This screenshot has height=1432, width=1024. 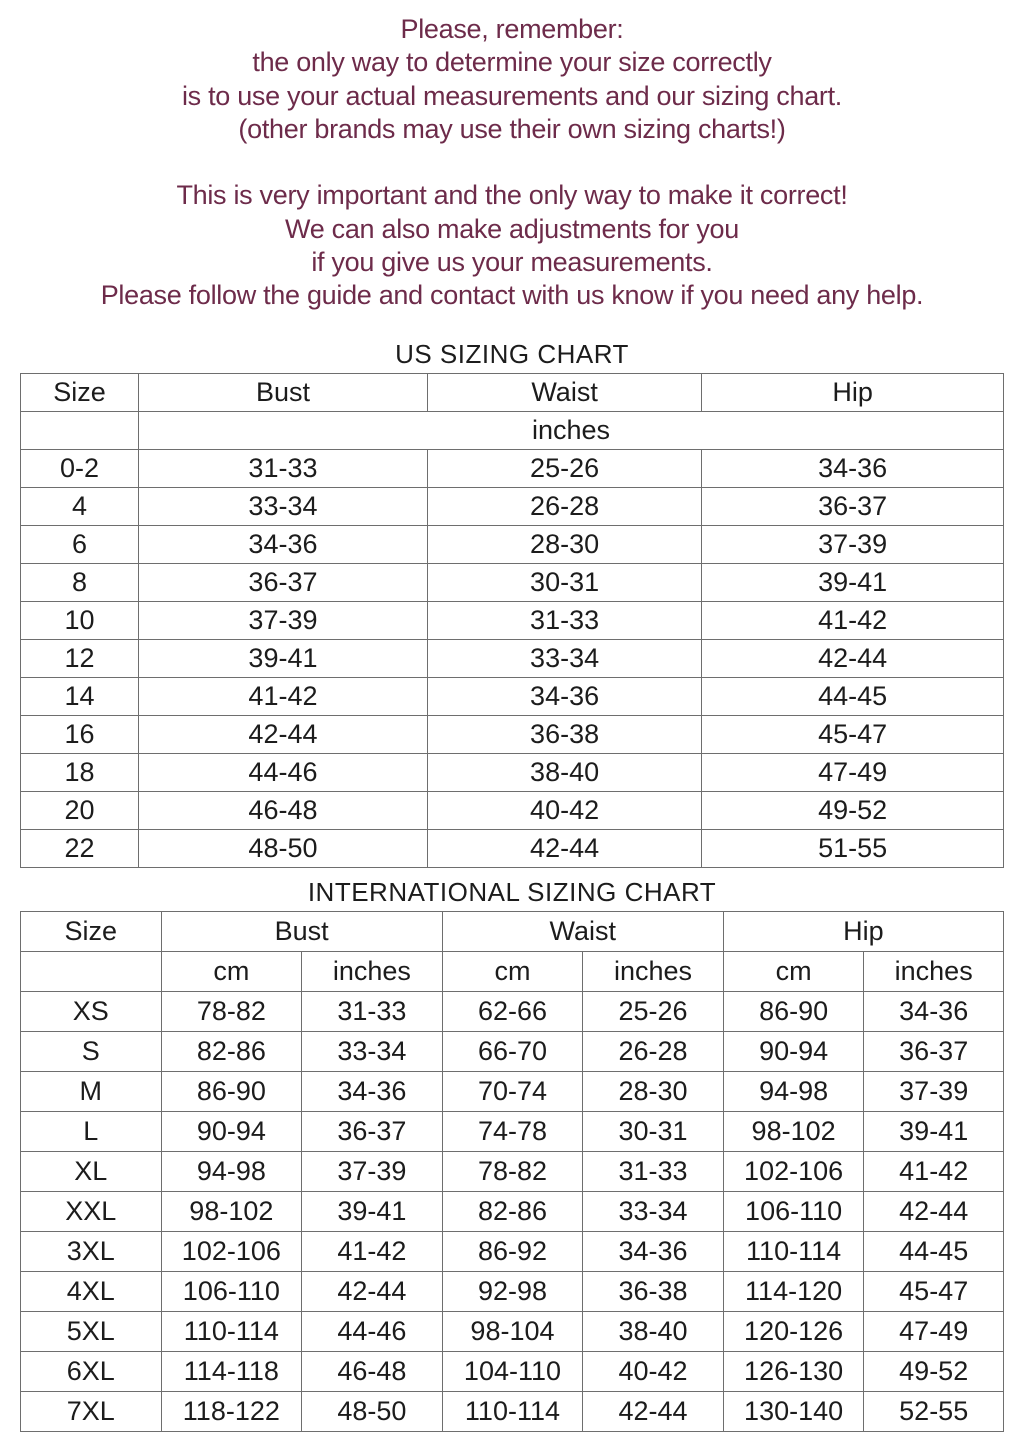 What do you see at coordinates (653, 1131) in the screenshot?
I see `cell-waist-in: 30-31` at bounding box center [653, 1131].